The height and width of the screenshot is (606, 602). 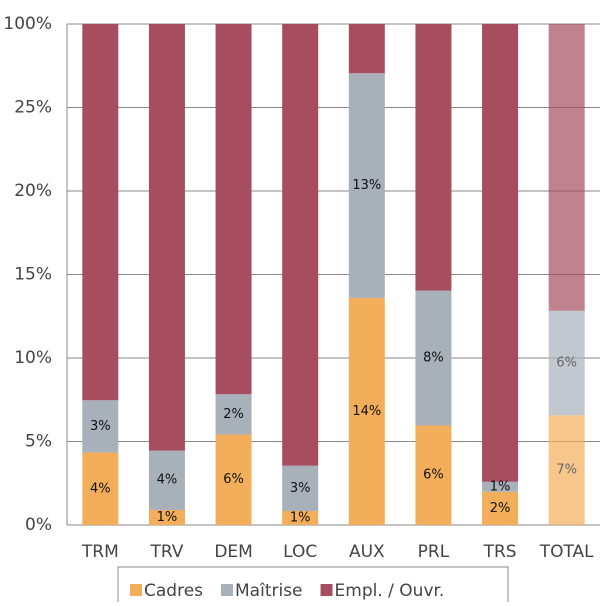 I want to click on data-label: 8%, so click(x=433, y=358).